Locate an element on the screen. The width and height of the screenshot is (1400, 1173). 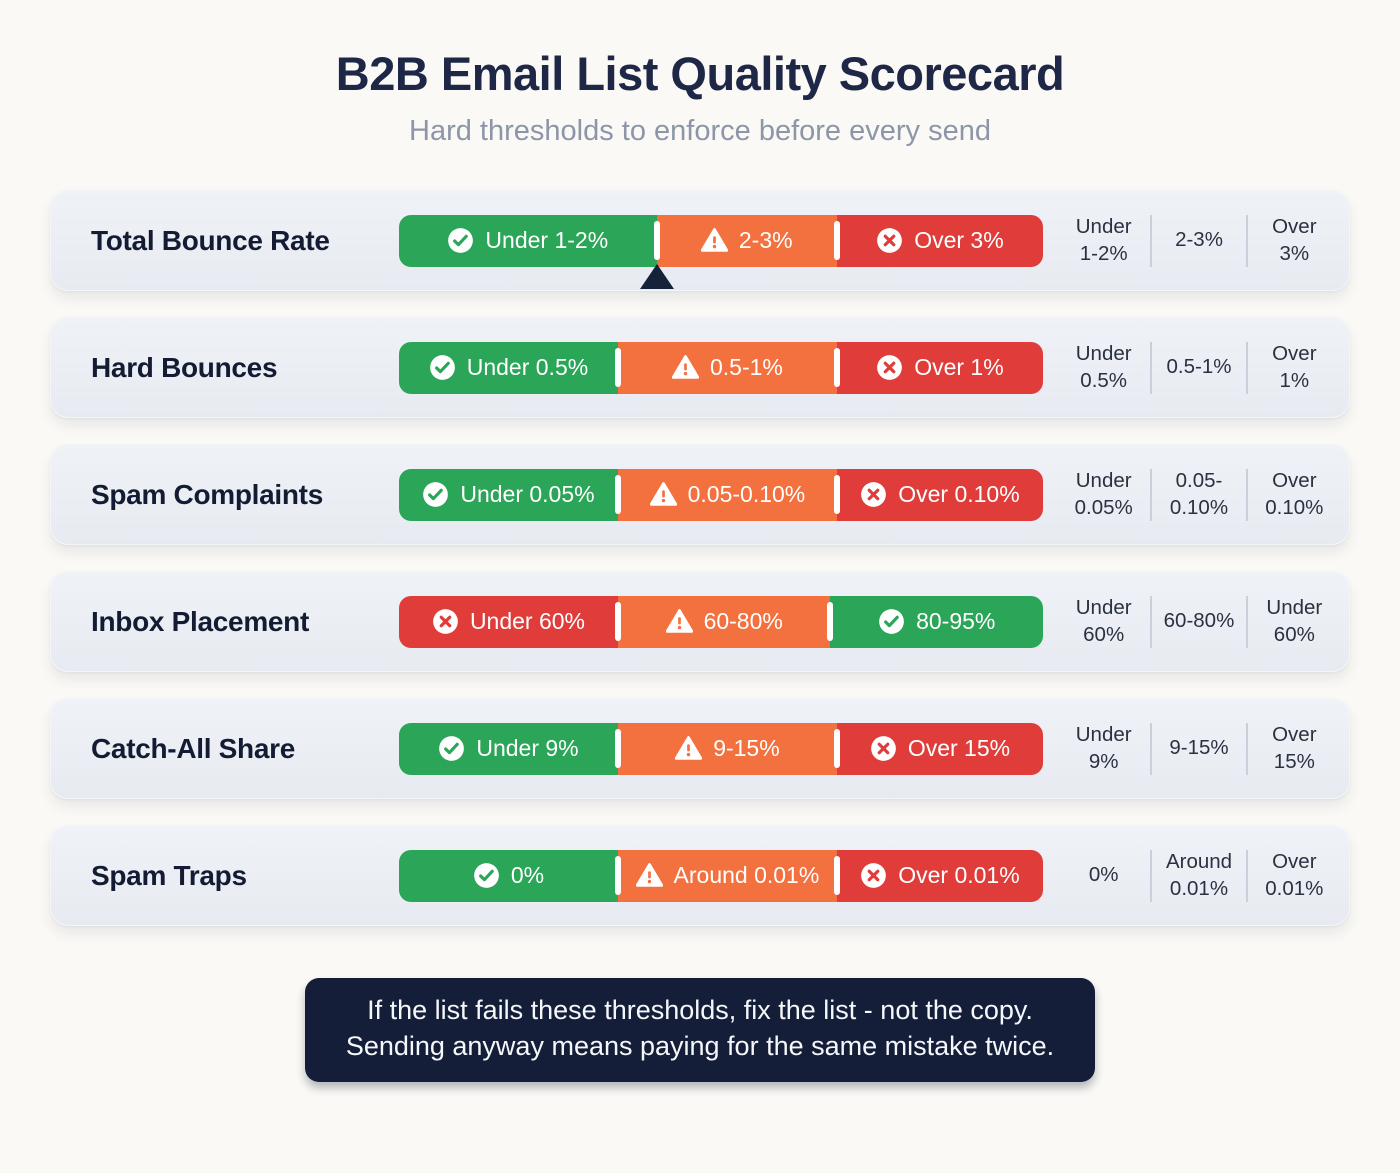
threshold-bar-segments: Under 0.05% 0.05-0.10% Over 0.10% is located at coordinates (721, 494).